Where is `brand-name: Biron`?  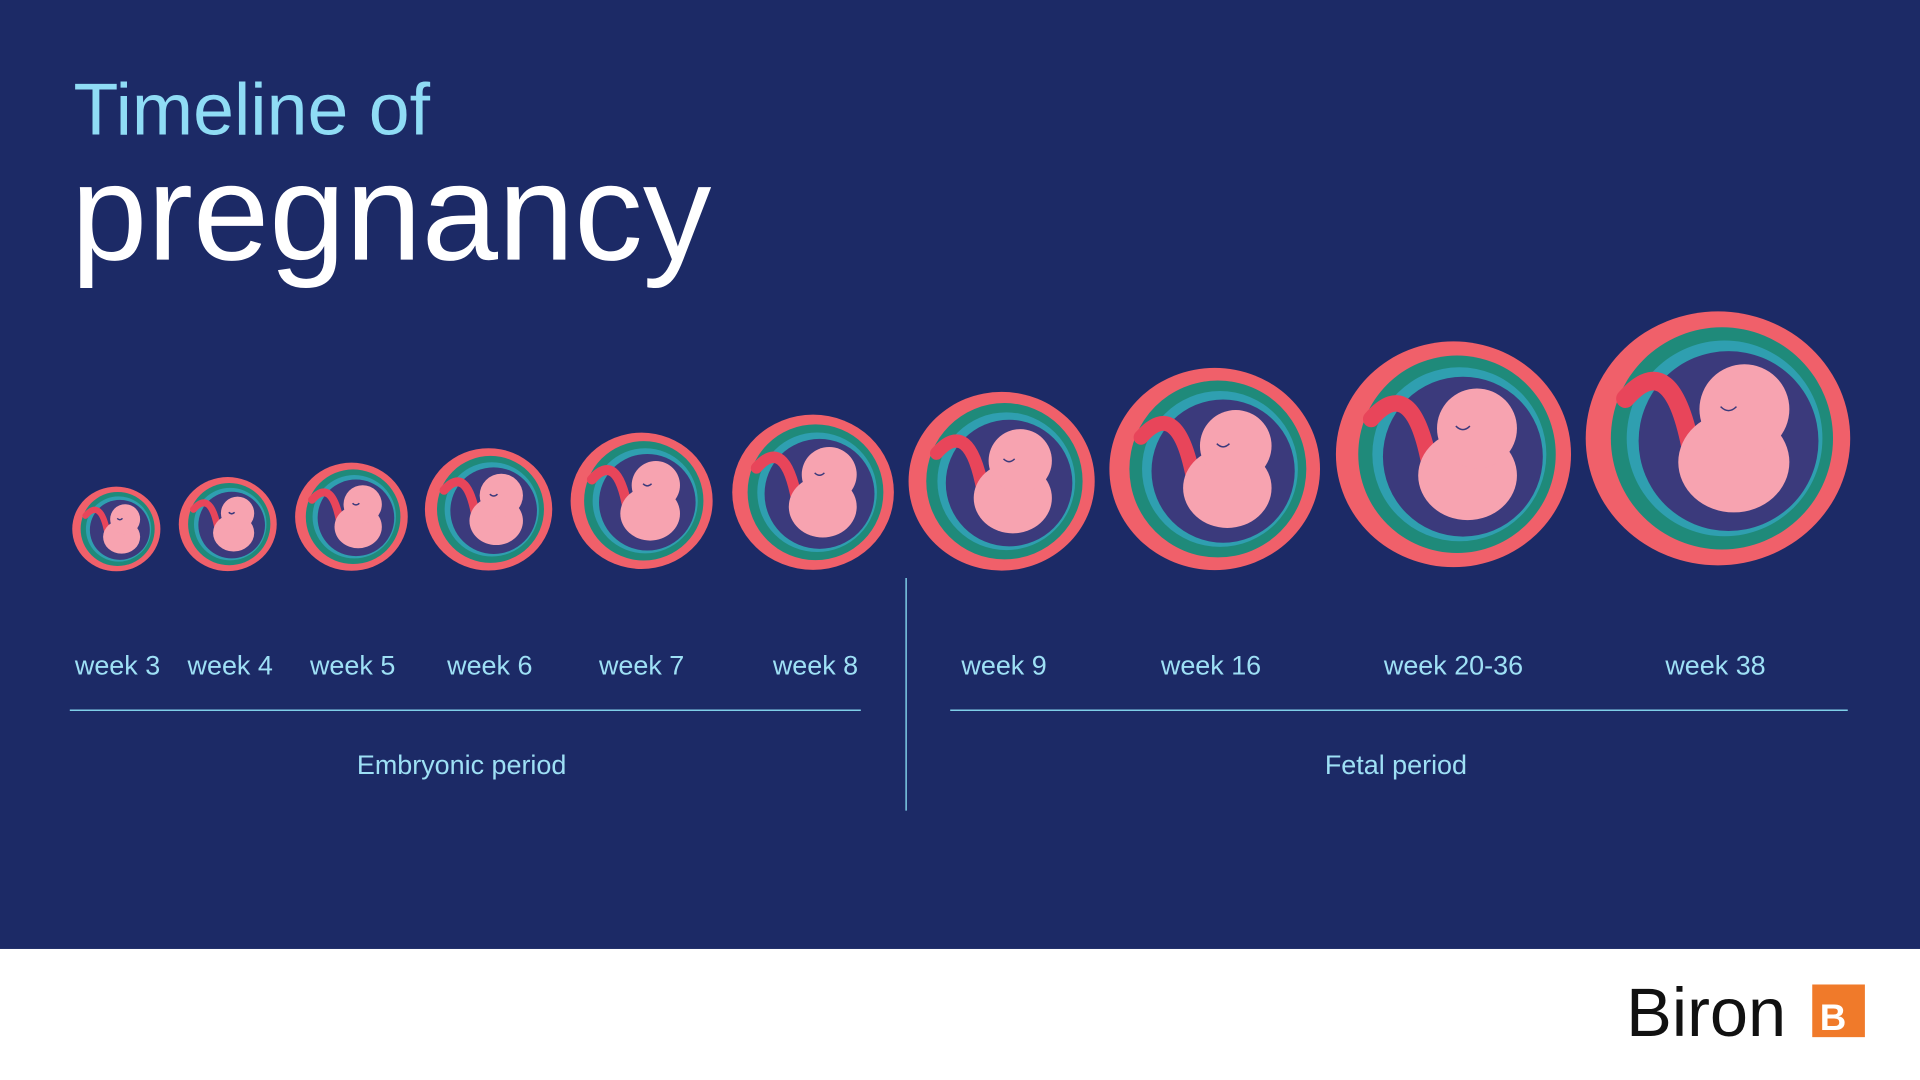 brand-name: Biron is located at coordinates (1706, 1012).